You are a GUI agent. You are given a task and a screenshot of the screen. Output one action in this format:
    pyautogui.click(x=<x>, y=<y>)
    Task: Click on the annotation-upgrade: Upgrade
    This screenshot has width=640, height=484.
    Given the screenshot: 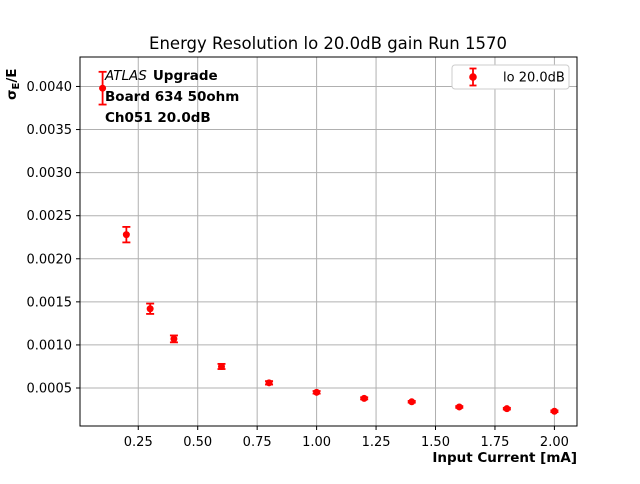 What is the action you would take?
    pyautogui.click(x=185, y=76)
    